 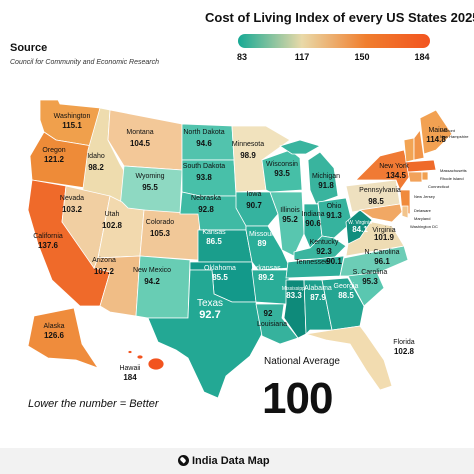 What do you see at coordinates (272, 324) in the screenshot?
I see `label-louisiana-name: Louisiana` at bounding box center [272, 324].